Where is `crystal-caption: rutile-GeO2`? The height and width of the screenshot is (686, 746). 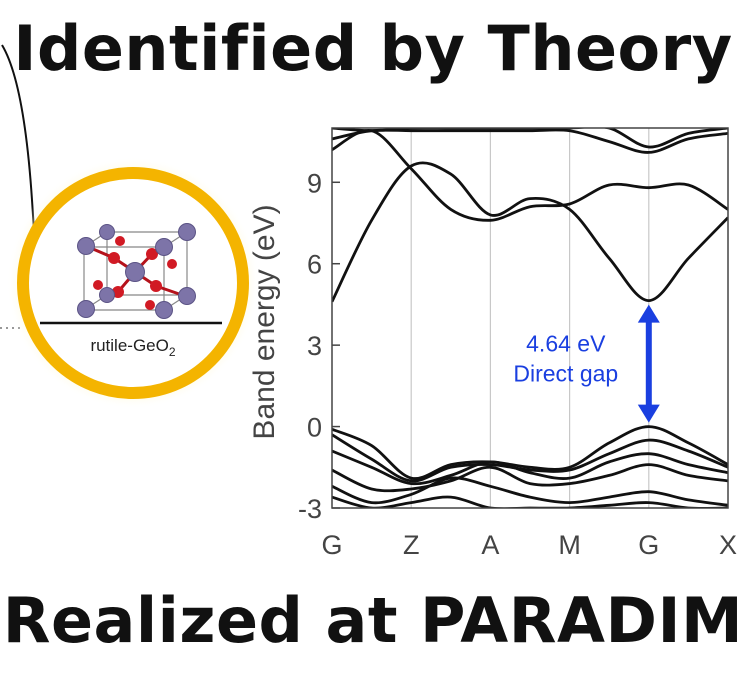
crystal-caption: rutile-GeO2 is located at coordinates (132, 347).